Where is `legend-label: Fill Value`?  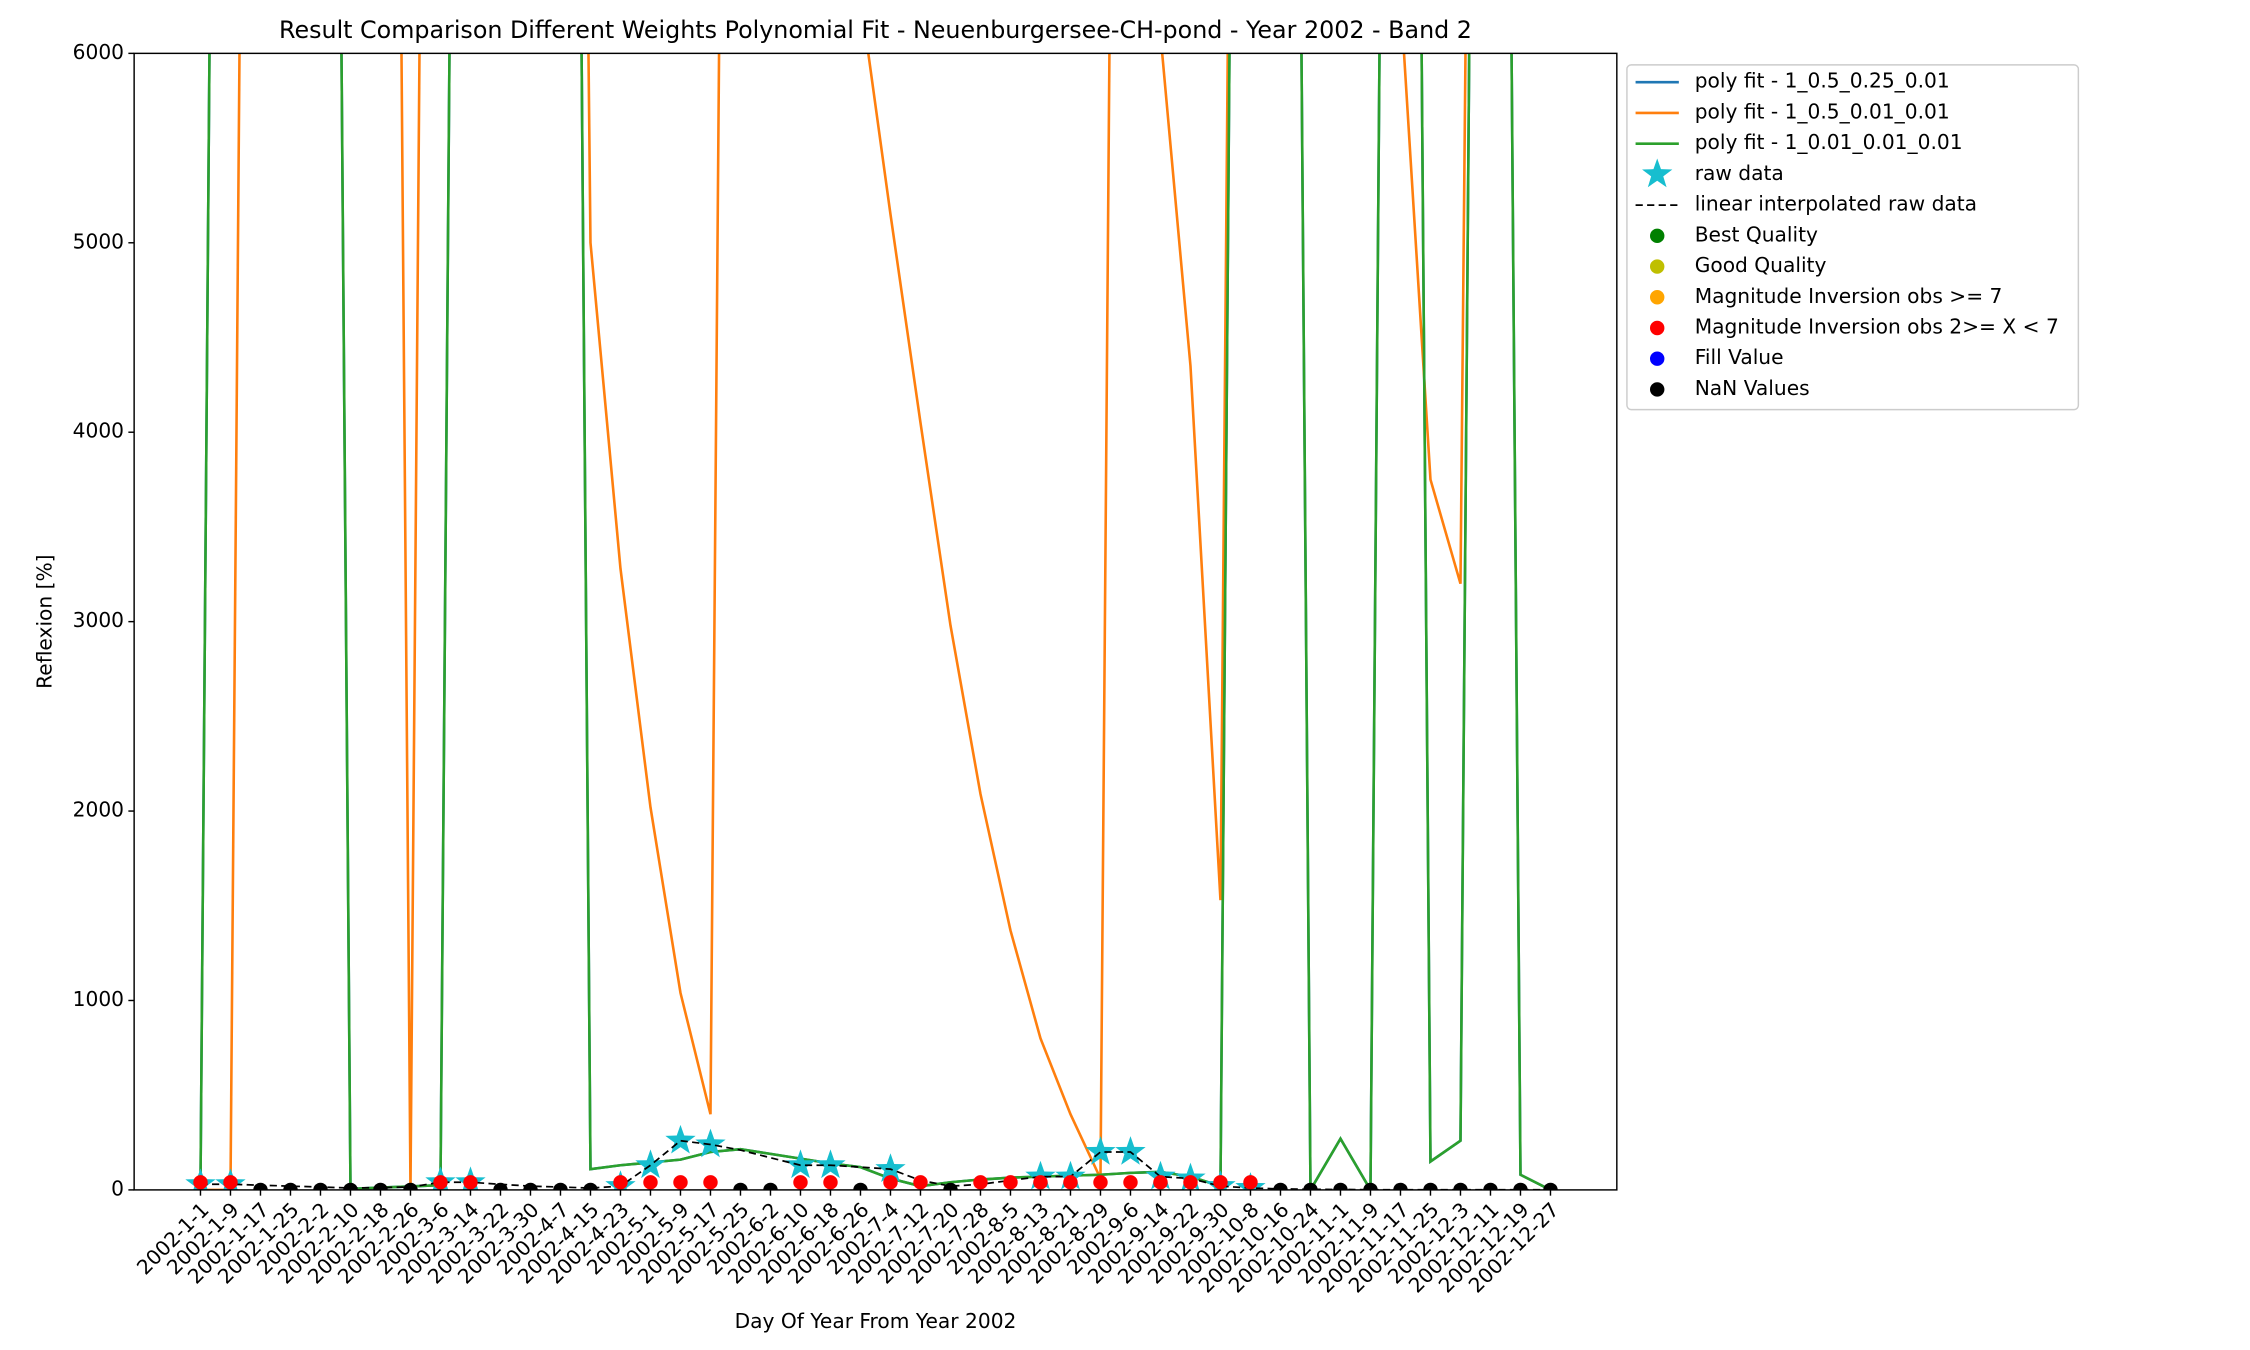 legend-label: Fill Value is located at coordinates (1739, 357).